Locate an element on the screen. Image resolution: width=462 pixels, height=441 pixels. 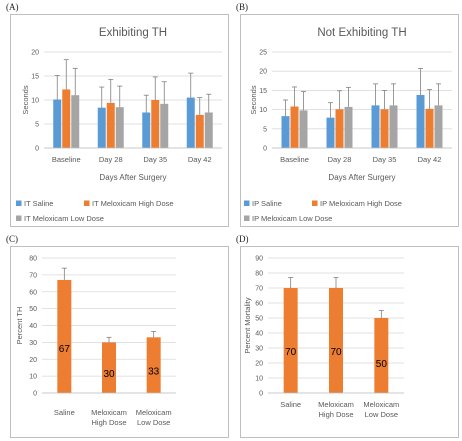
b-ylabel: Seconds is located at coordinates (253, 99).